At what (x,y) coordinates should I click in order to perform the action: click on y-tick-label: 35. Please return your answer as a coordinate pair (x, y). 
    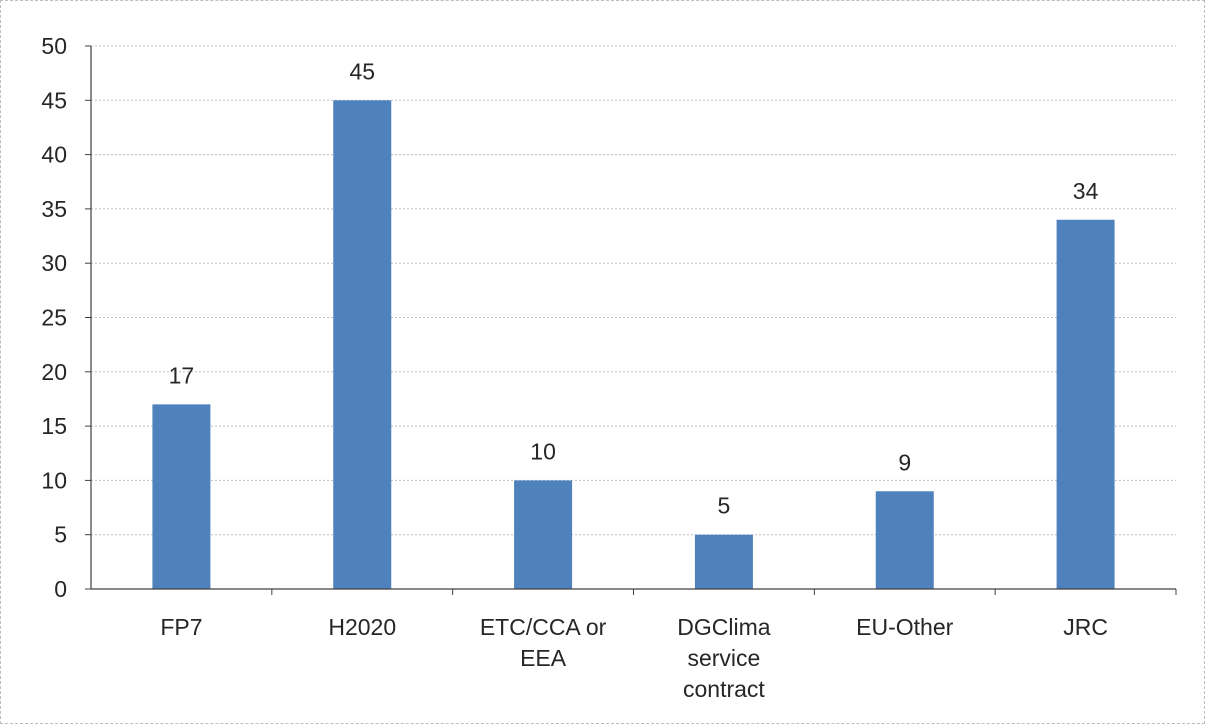
    Looking at the image, I should click on (54, 209).